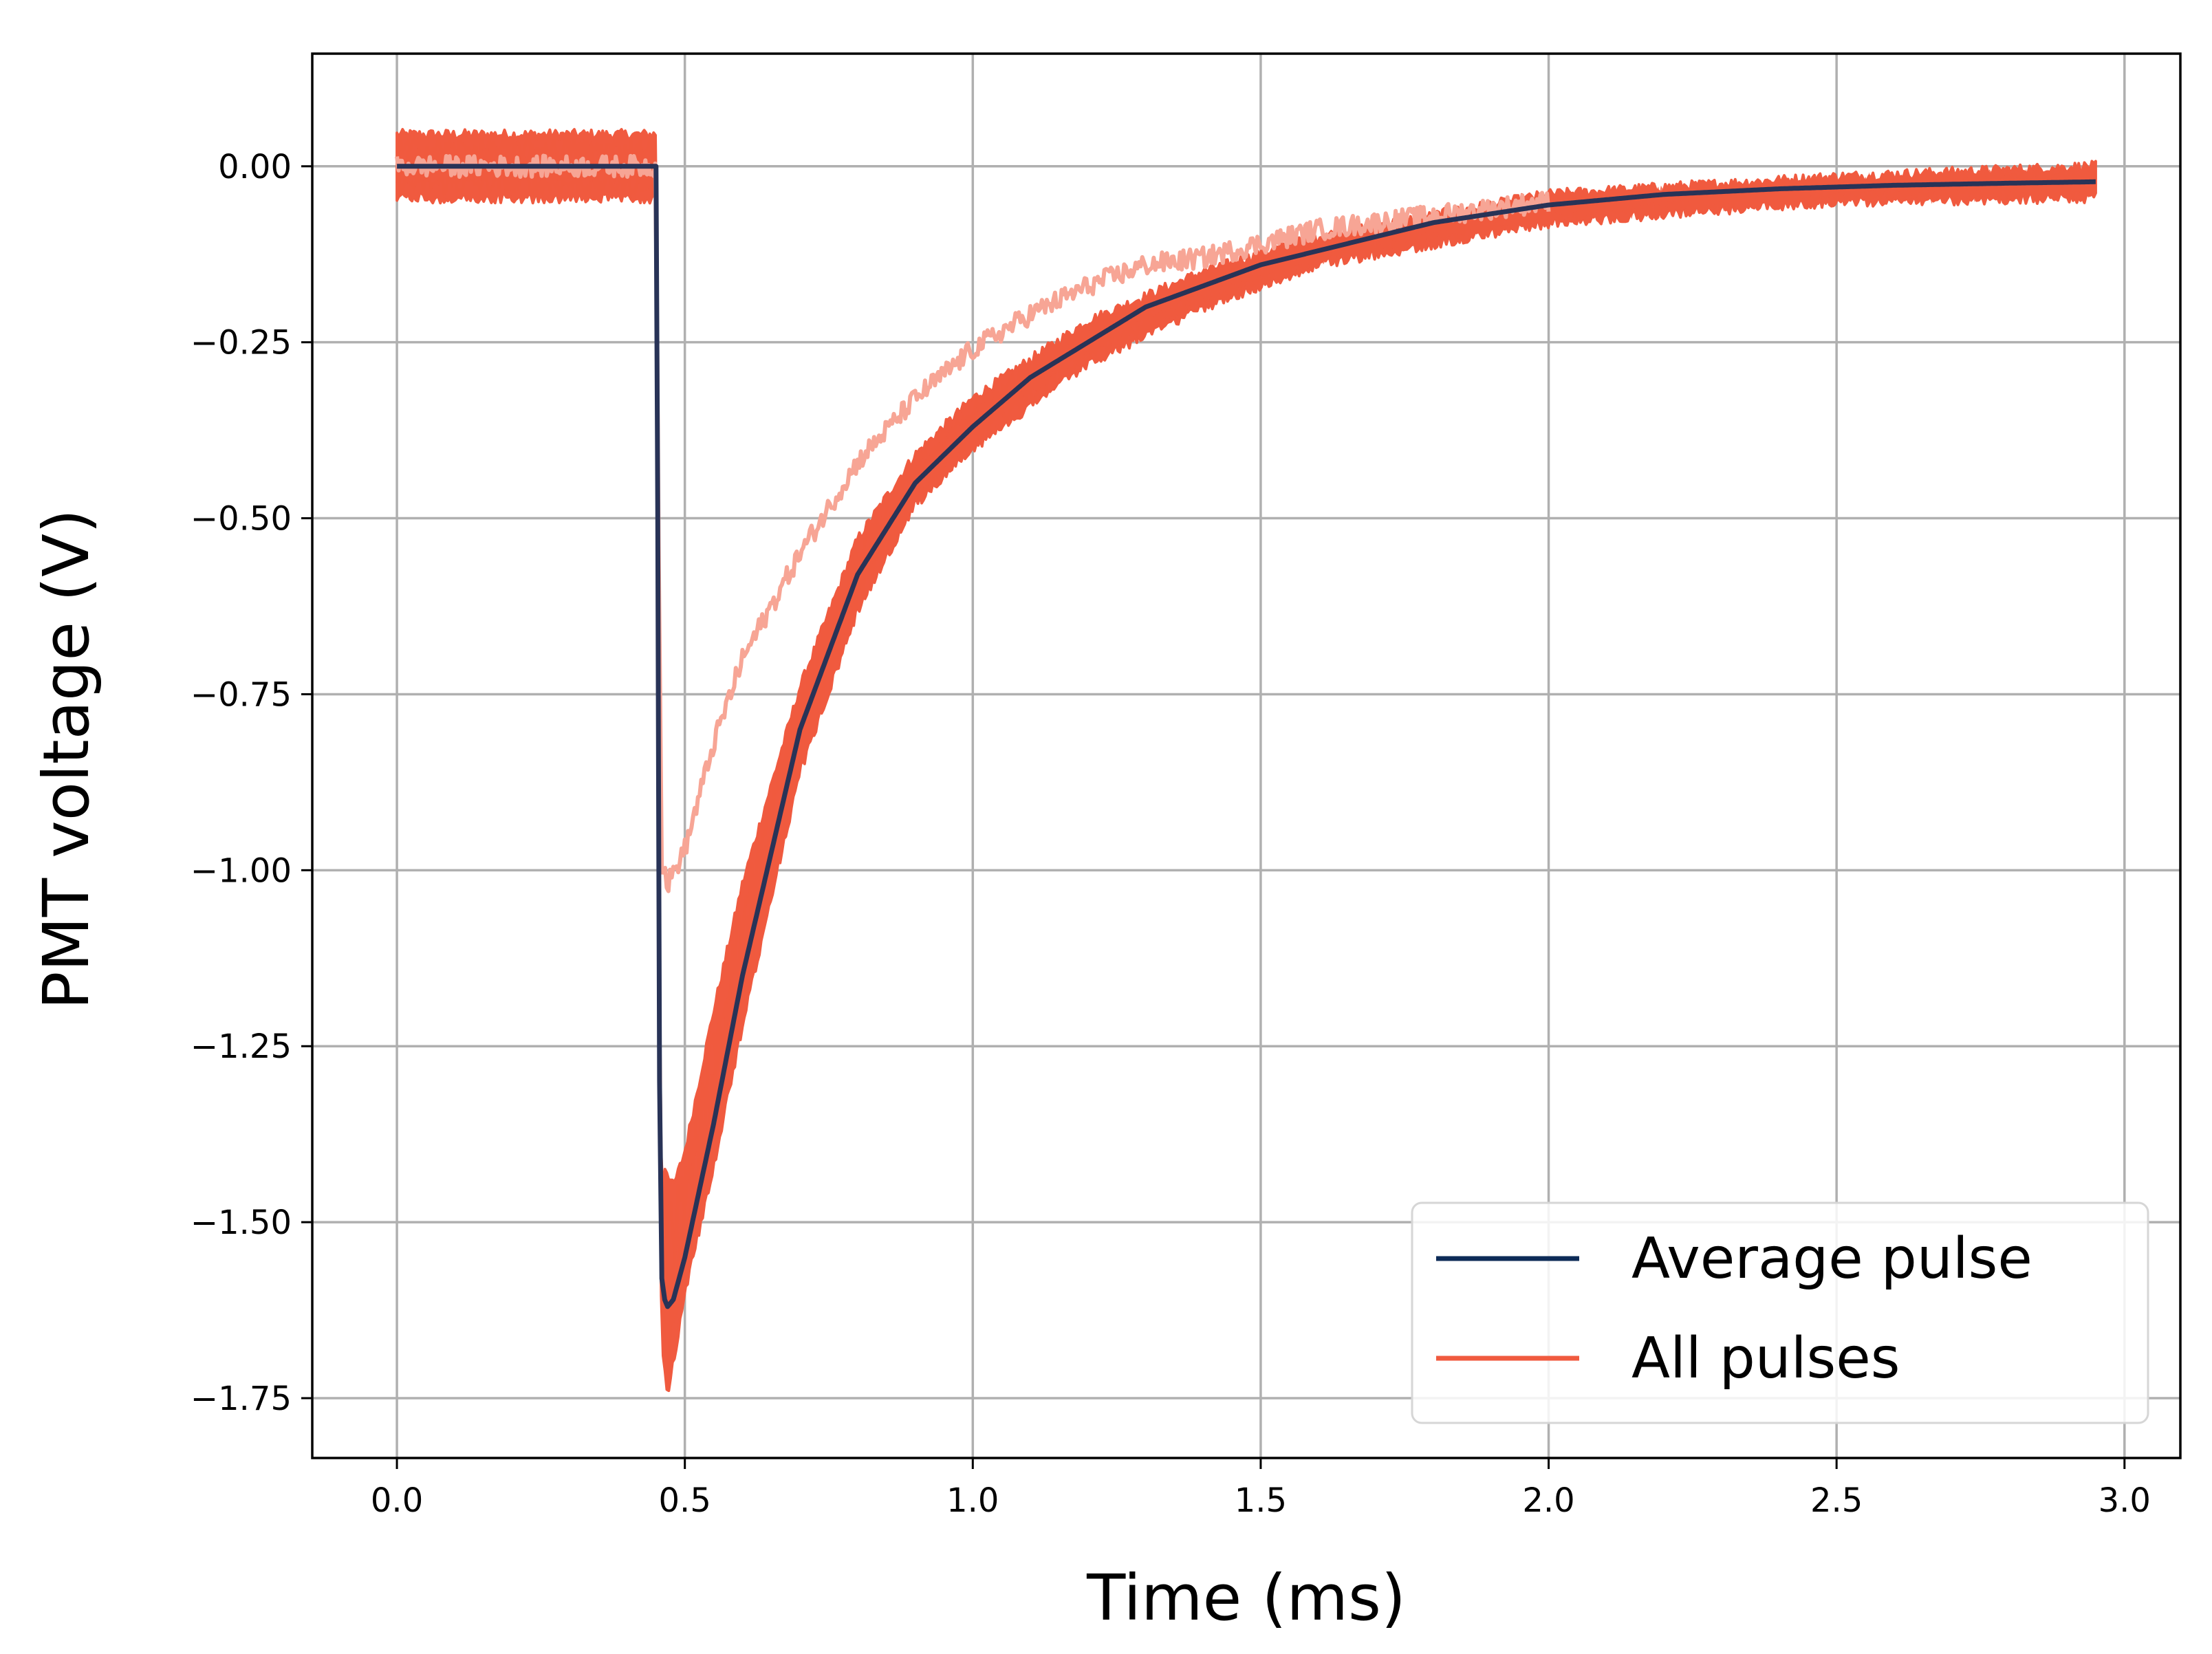  I want to click on x-tick-label: 2.5, so click(1836, 1500).